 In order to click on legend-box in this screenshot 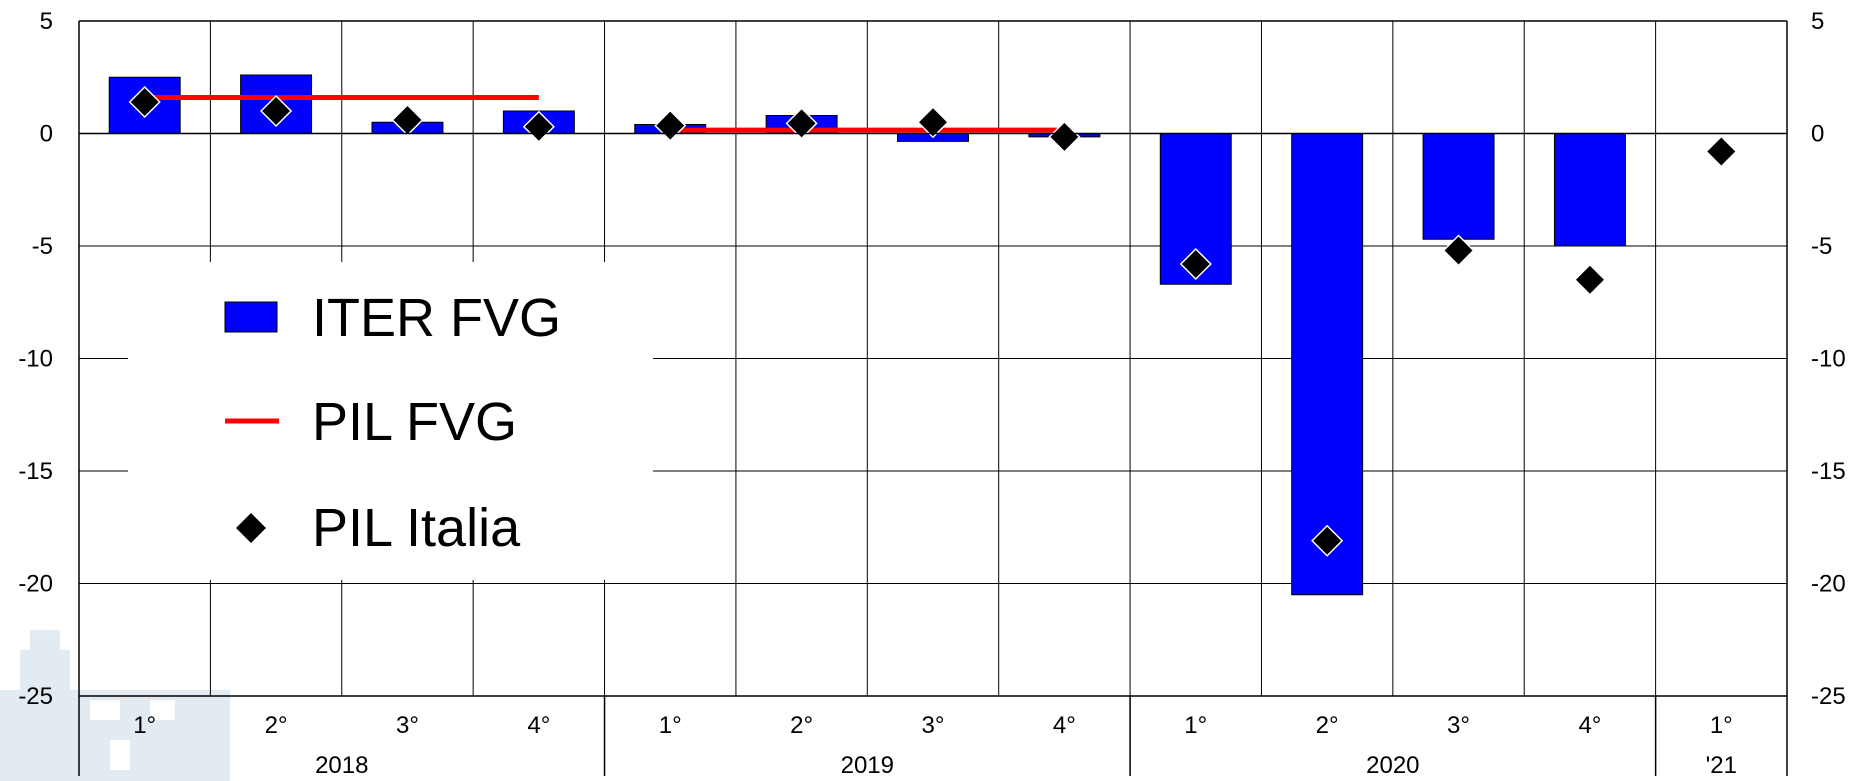, I will do `click(390, 421)`.